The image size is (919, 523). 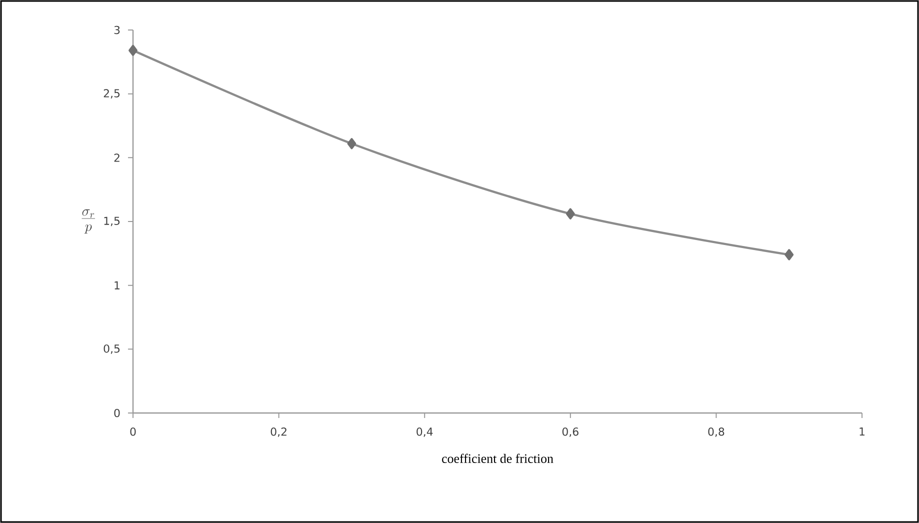 I want to click on x-axis-title: coefficient de friction, so click(x=498, y=458).